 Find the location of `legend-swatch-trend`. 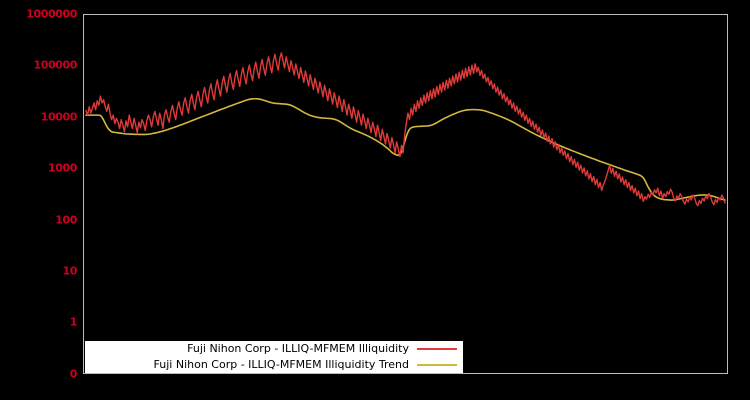

legend-swatch-trend is located at coordinates (437, 365).